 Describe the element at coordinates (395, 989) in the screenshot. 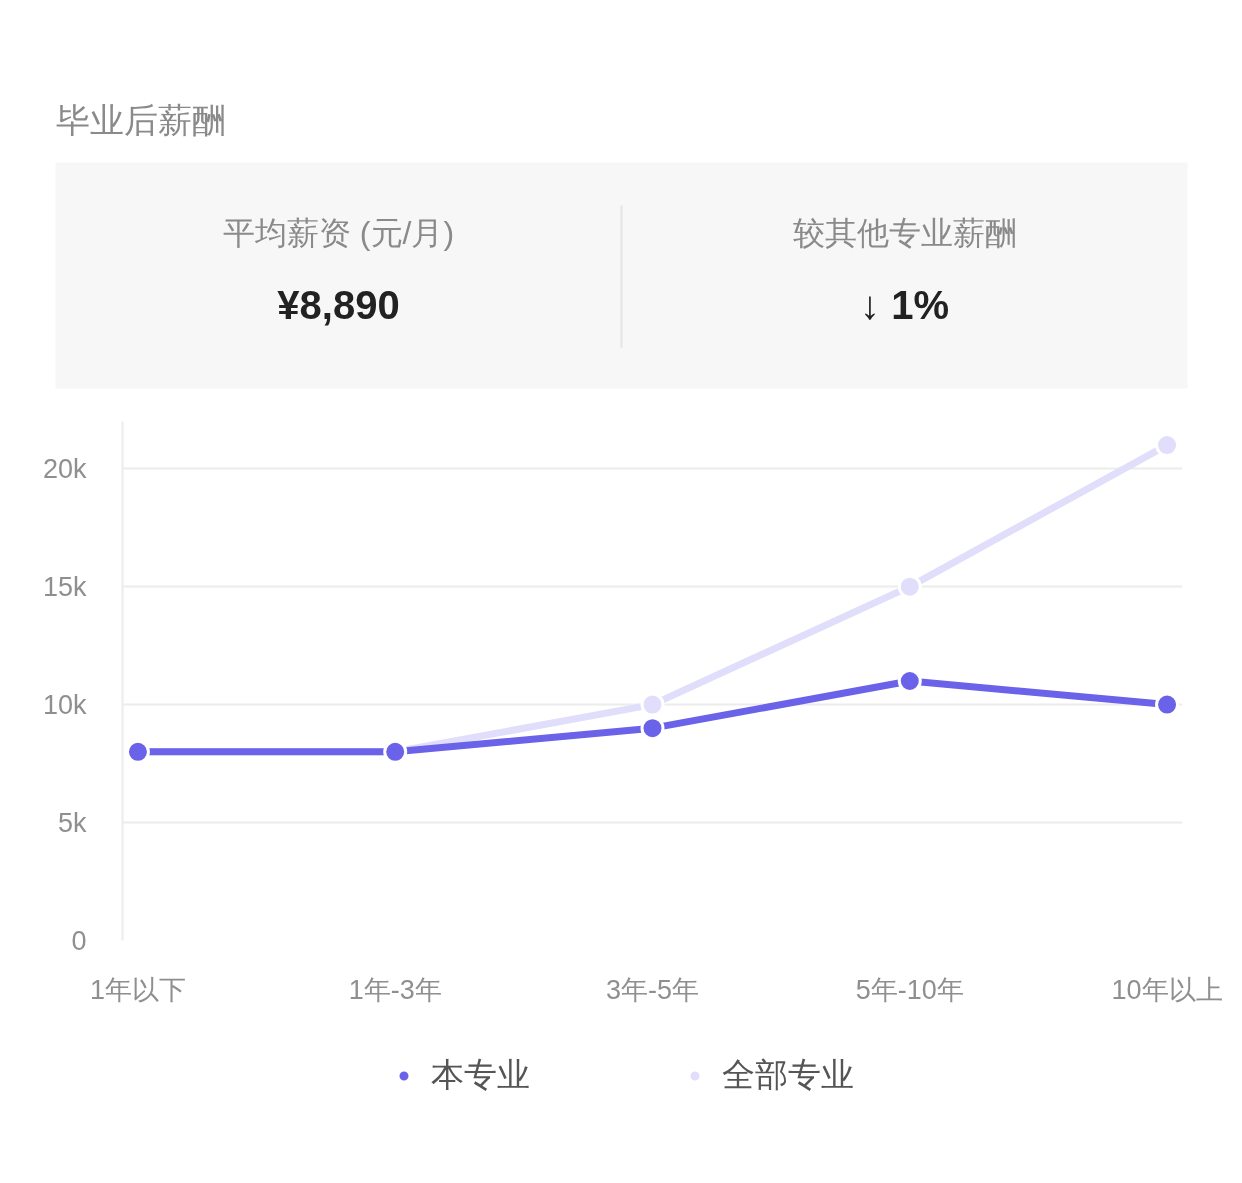

I see `x-tick-label: 1年-3年` at that location.